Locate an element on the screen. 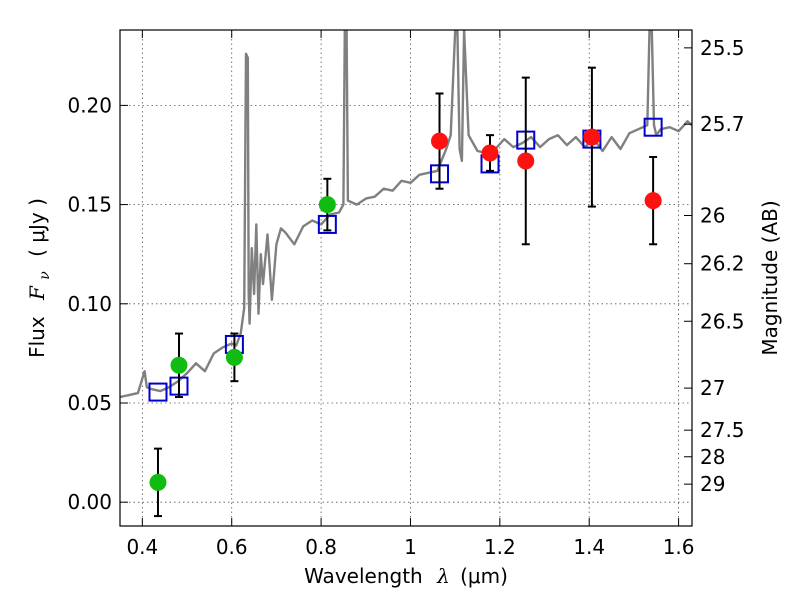 Image resolution: width=800 pixels, height=600 pixels. mag-tick-label: 26.2 is located at coordinates (722, 264).